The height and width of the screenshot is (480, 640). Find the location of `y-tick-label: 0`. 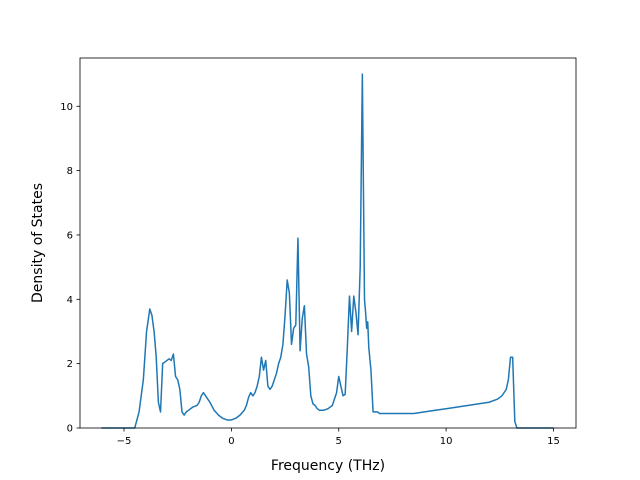

y-tick-label: 0 is located at coordinates (70, 429).